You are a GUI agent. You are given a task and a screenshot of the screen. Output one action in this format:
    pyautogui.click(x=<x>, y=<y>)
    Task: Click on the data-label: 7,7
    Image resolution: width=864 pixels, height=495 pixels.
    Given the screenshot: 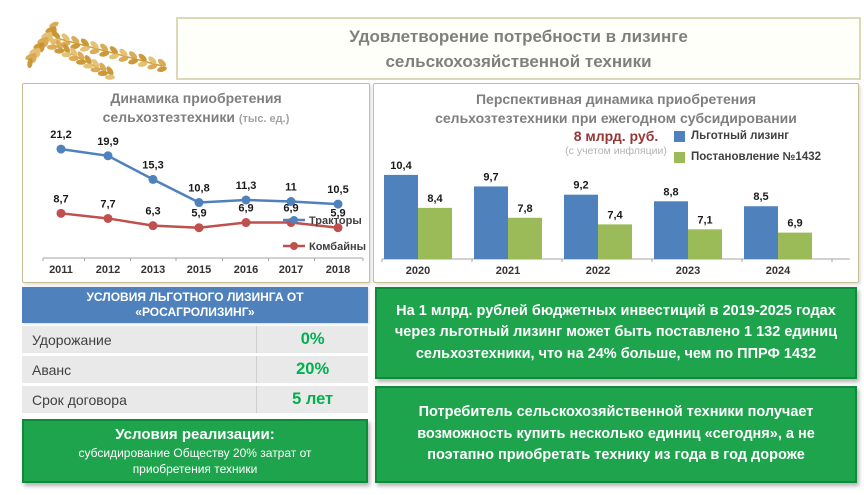 What is the action you would take?
    pyautogui.click(x=107, y=204)
    